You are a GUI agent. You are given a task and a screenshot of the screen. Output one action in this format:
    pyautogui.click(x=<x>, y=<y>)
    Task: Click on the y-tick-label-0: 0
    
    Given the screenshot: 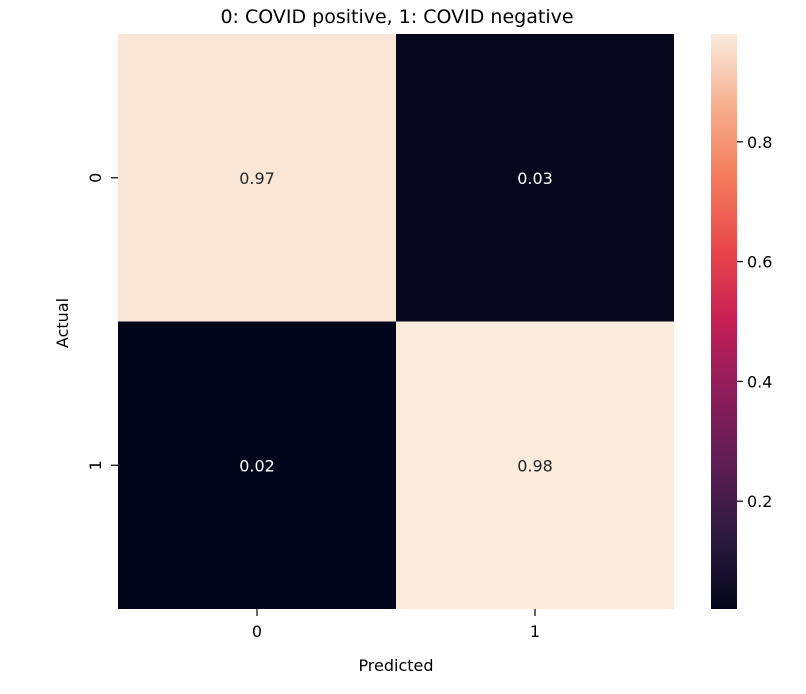 What is the action you would take?
    pyautogui.click(x=95, y=178)
    